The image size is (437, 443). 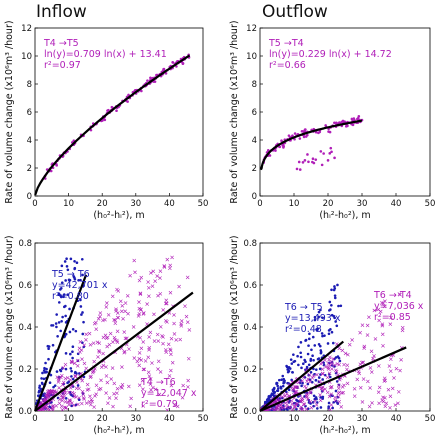 What do you see at coordinates (34, 204) in the screenshot?
I see `x-tick-label: 0` at bounding box center [34, 204].